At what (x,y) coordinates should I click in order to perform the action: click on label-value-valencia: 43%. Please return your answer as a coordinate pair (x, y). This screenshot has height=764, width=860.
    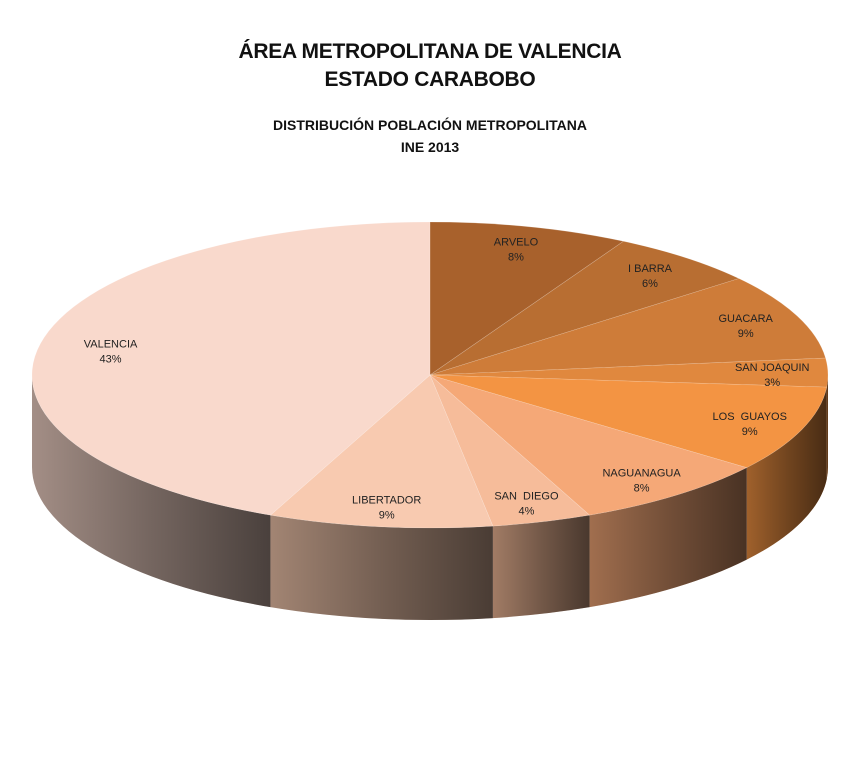
    Looking at the image, I should click on (111, 359).